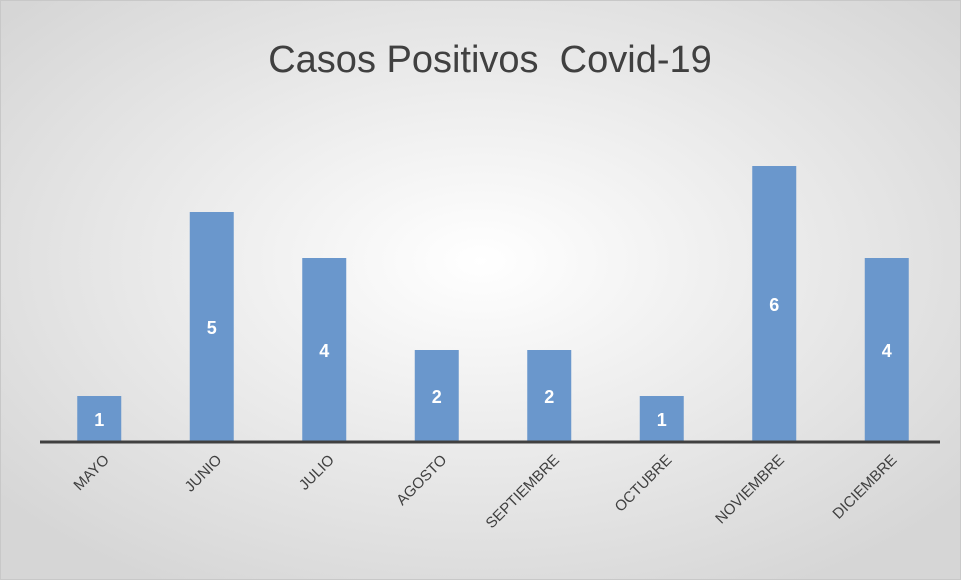 This screenshot has height=580, width=961. I want to click on chart-title: Casos Positivos Covid-19, so click(490, 60).